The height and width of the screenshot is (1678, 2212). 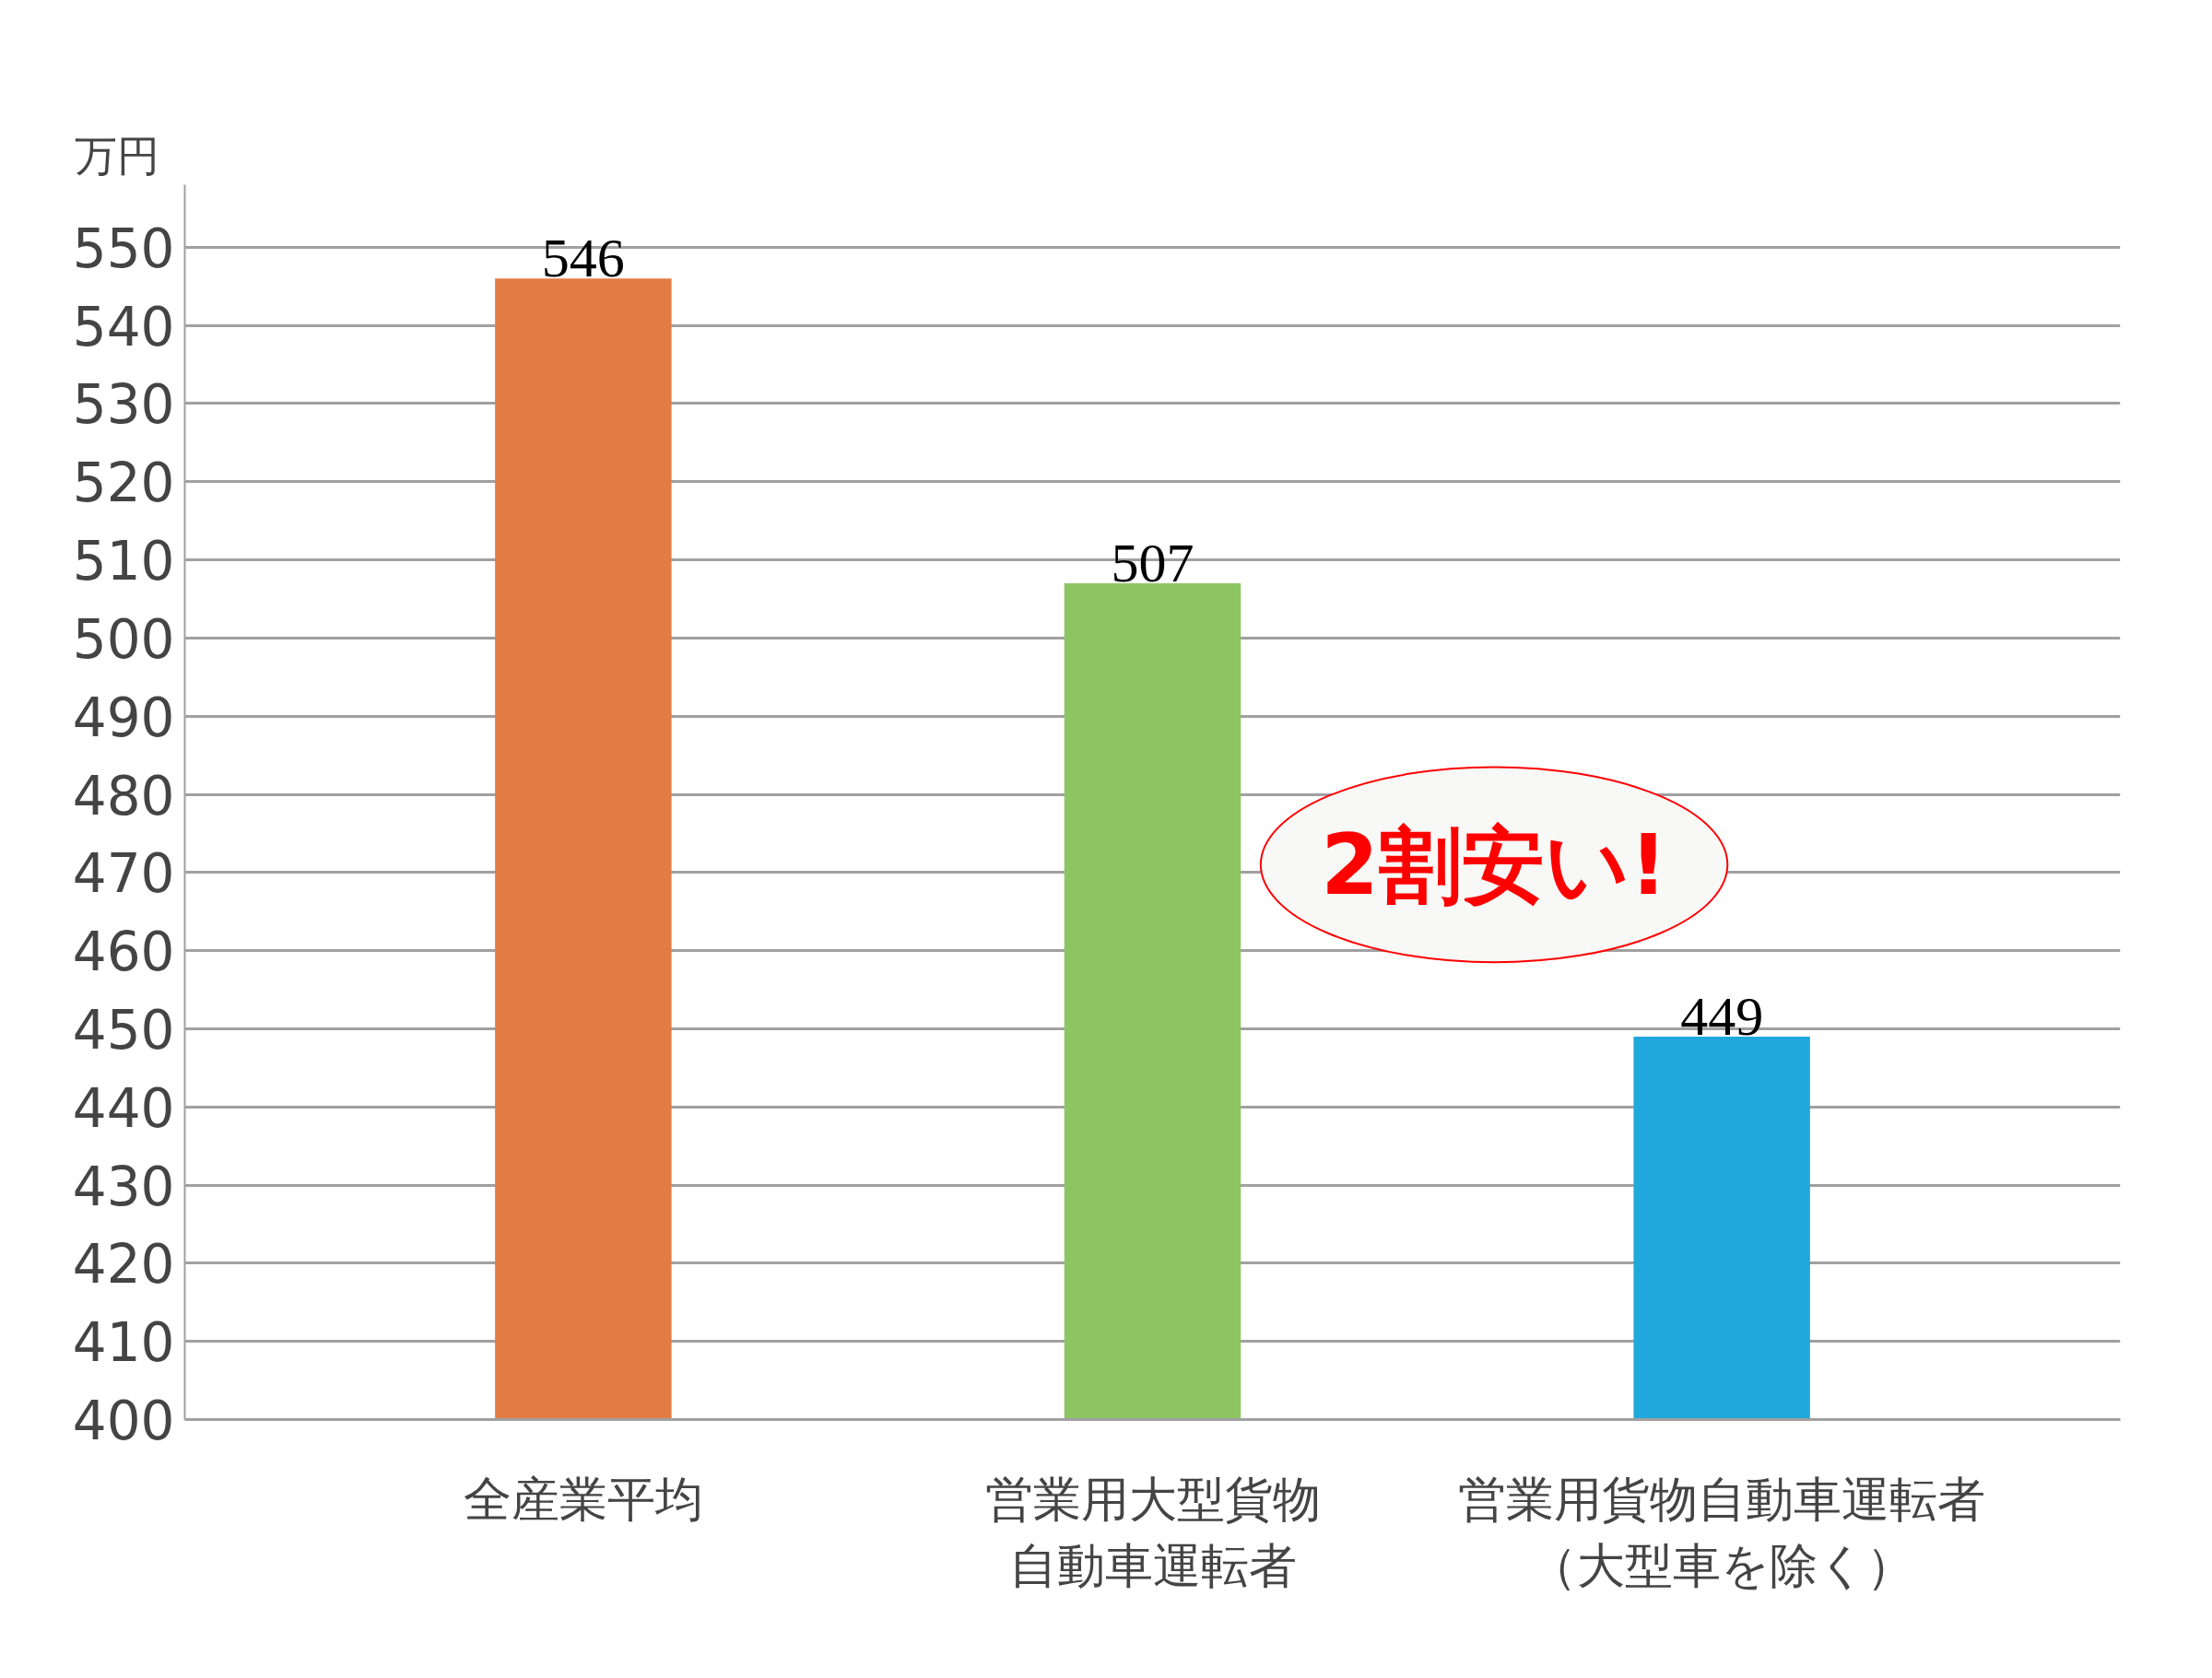 What do you see at coordinates (1494, 864) in the screenshot?
I see `annotation: 2割安い!` at bounding box center [1494, 864].